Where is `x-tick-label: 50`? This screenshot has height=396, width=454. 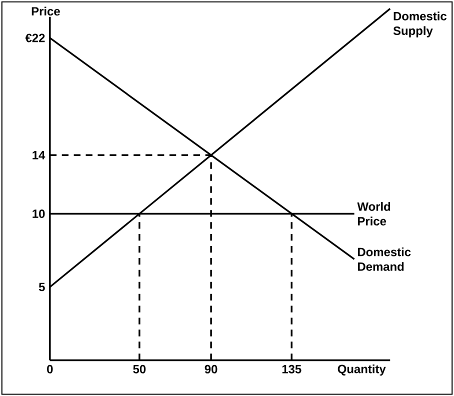 x-tick-label: 50 is located at coordinates (139, 369).